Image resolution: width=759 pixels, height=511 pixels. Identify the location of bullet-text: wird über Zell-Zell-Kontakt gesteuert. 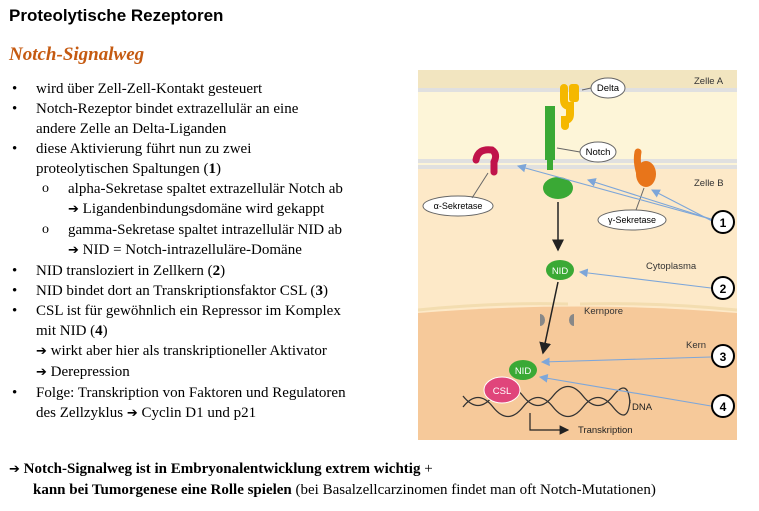
(149, 89).